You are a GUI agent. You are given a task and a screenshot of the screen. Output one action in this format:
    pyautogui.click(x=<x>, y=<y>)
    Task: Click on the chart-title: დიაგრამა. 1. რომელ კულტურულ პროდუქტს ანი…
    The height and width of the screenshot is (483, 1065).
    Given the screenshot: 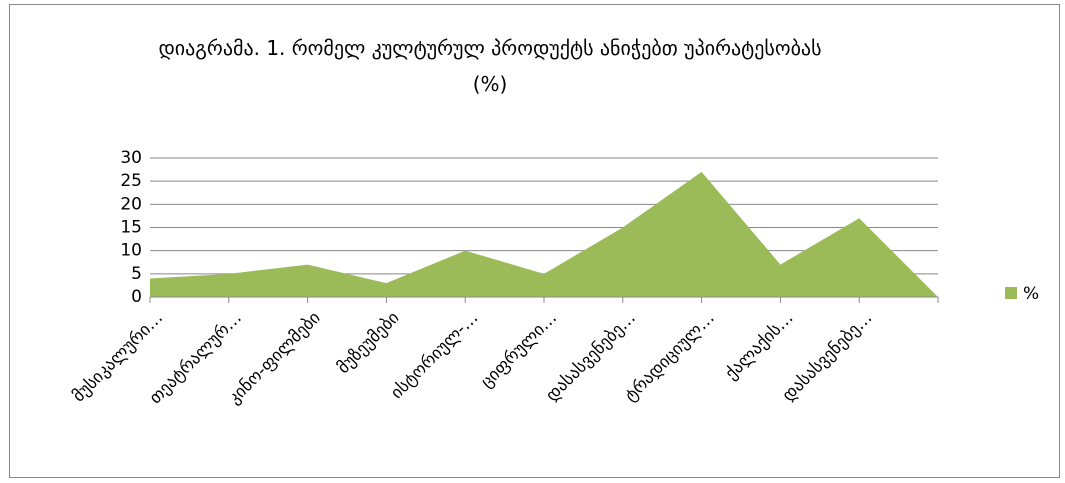 What is the action you would take?
    pyautogui.click(x=490, y=66)
    